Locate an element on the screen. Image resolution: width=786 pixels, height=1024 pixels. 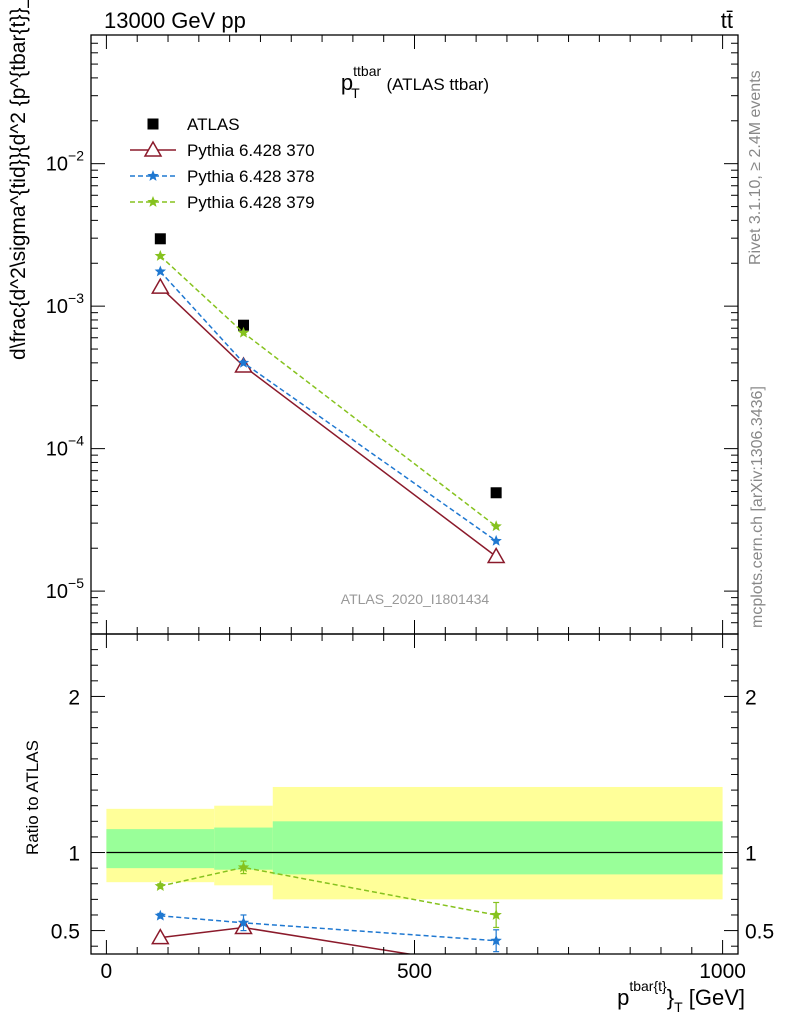
main-plot-content is located at coordinates (328, 398).